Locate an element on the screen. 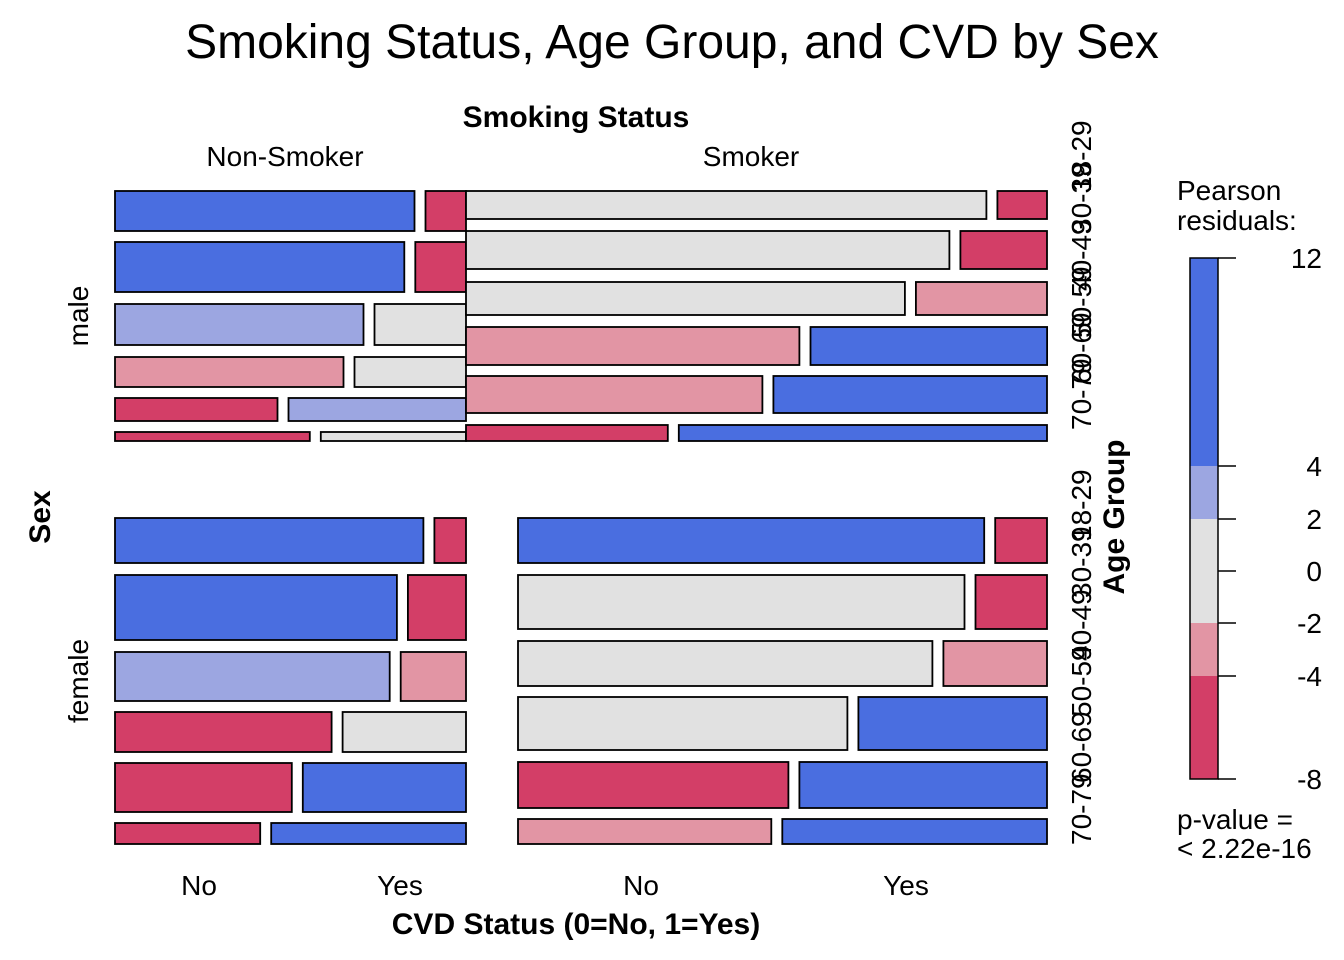  tile-female-smoker-30-39-cvd-yes is located at coordinates (1011, 602).